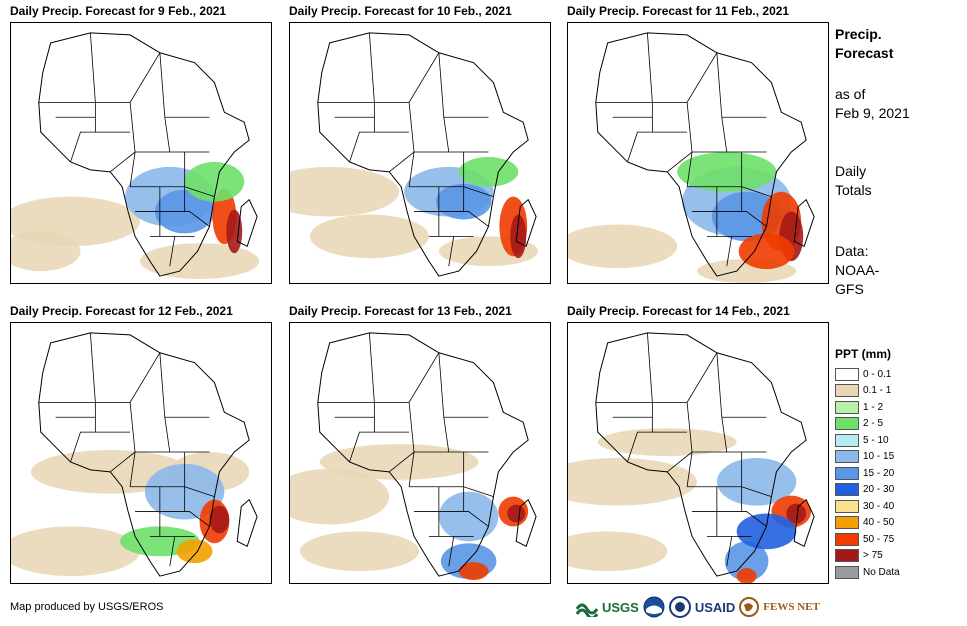 Image resolution: width=967 pixels, height=626 pixels. I want to click on legend-swatch: 15 - 20, so click(864, 473).